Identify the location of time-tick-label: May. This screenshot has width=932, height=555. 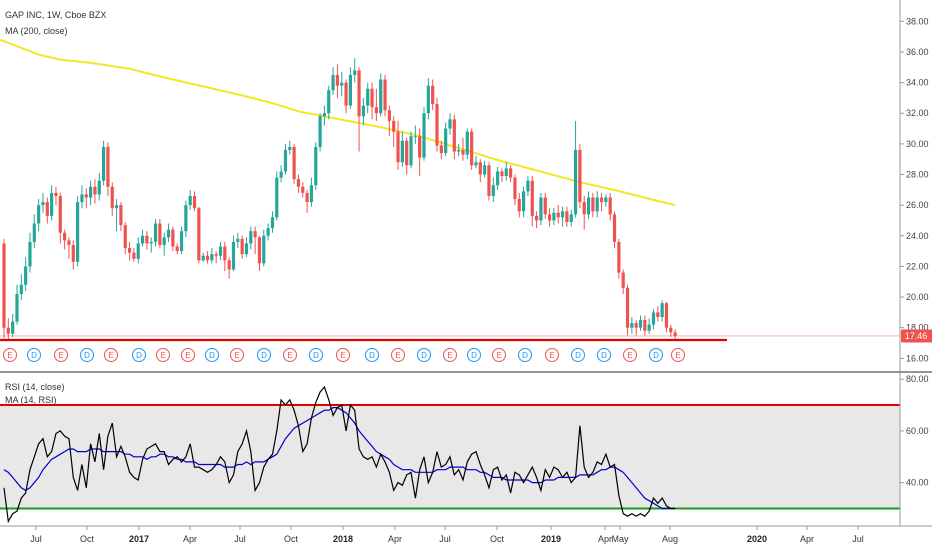
(620, 539).